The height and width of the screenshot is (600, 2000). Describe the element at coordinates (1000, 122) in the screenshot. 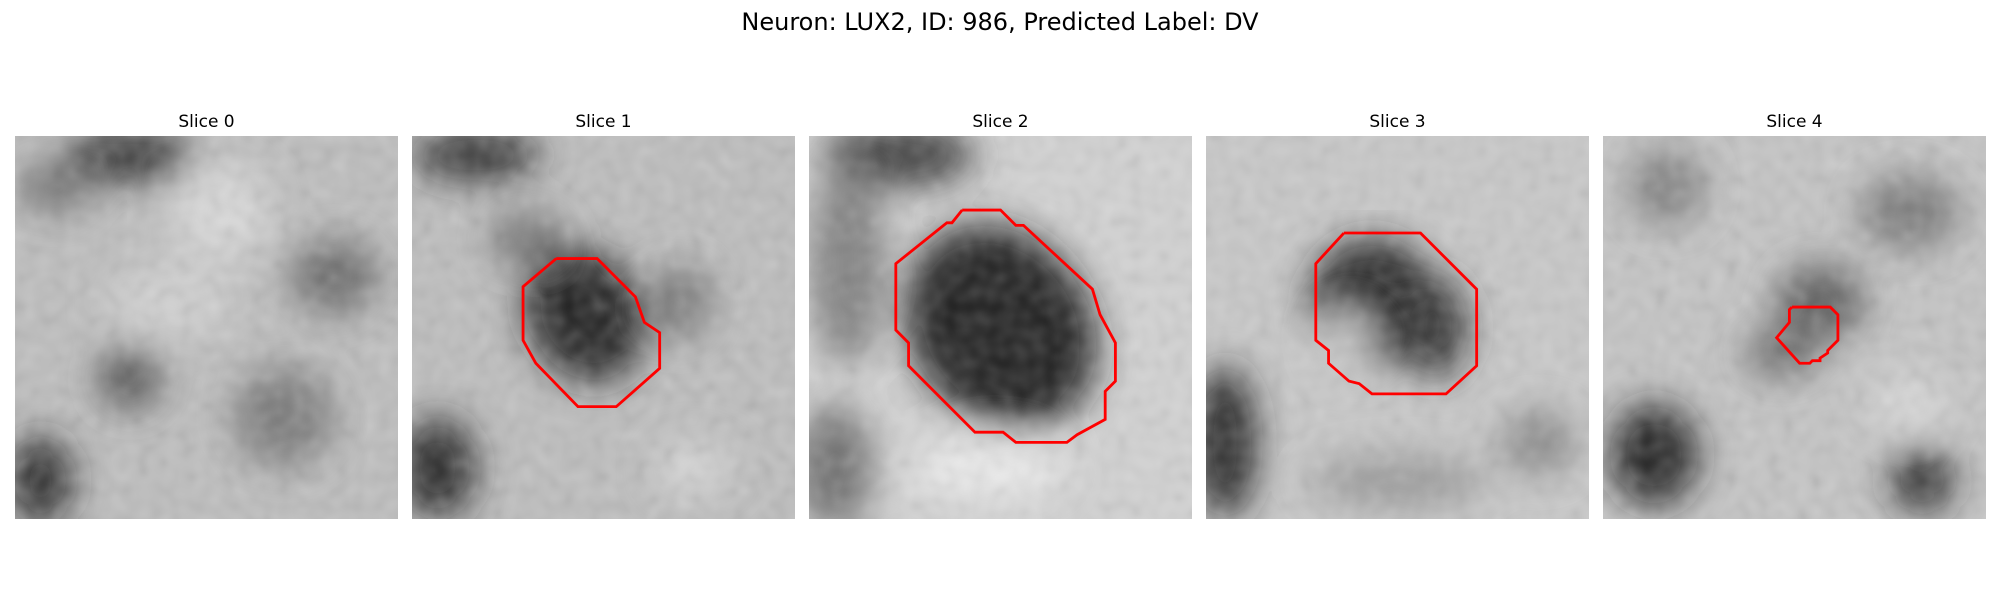

I see `slice-title-2: Slice 2` at that location.